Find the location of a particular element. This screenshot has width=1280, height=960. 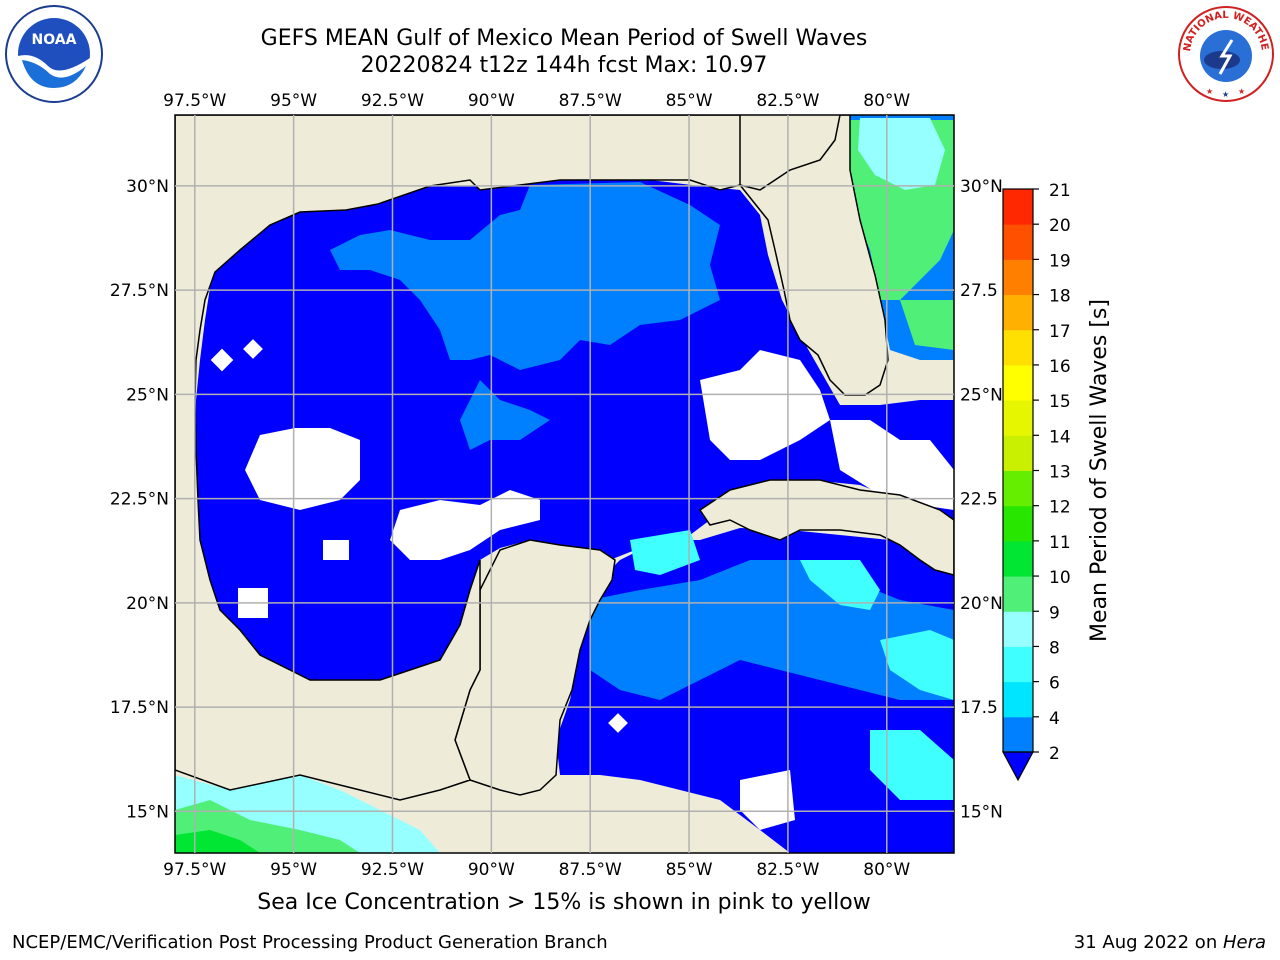

cuba-land is located at coordinates (826, 527).